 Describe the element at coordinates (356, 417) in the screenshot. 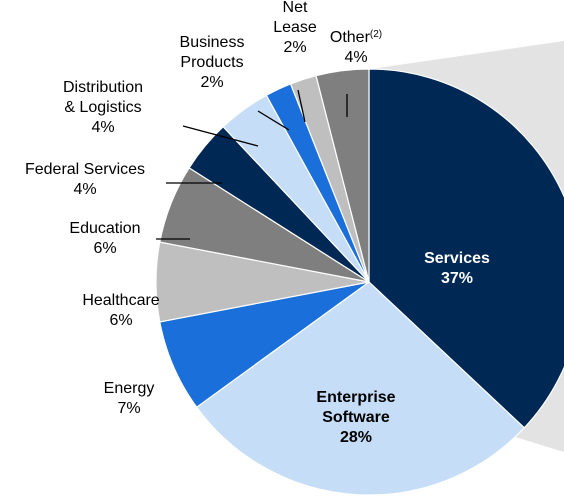

I see `slice-label-enterprise-software: Software` at that location.